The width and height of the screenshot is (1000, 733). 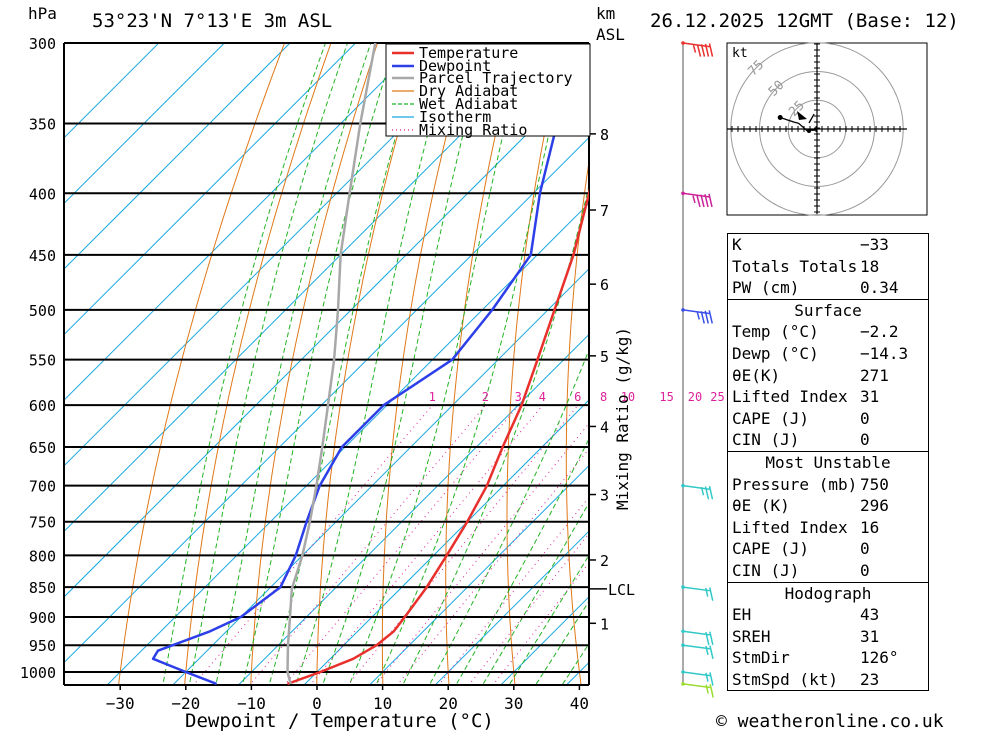 What do you see at coordinates (473, 130) in the screenshot?
I see `legend-mixing-ratio: Mixing Ratio` at bounding box center [473, 130].